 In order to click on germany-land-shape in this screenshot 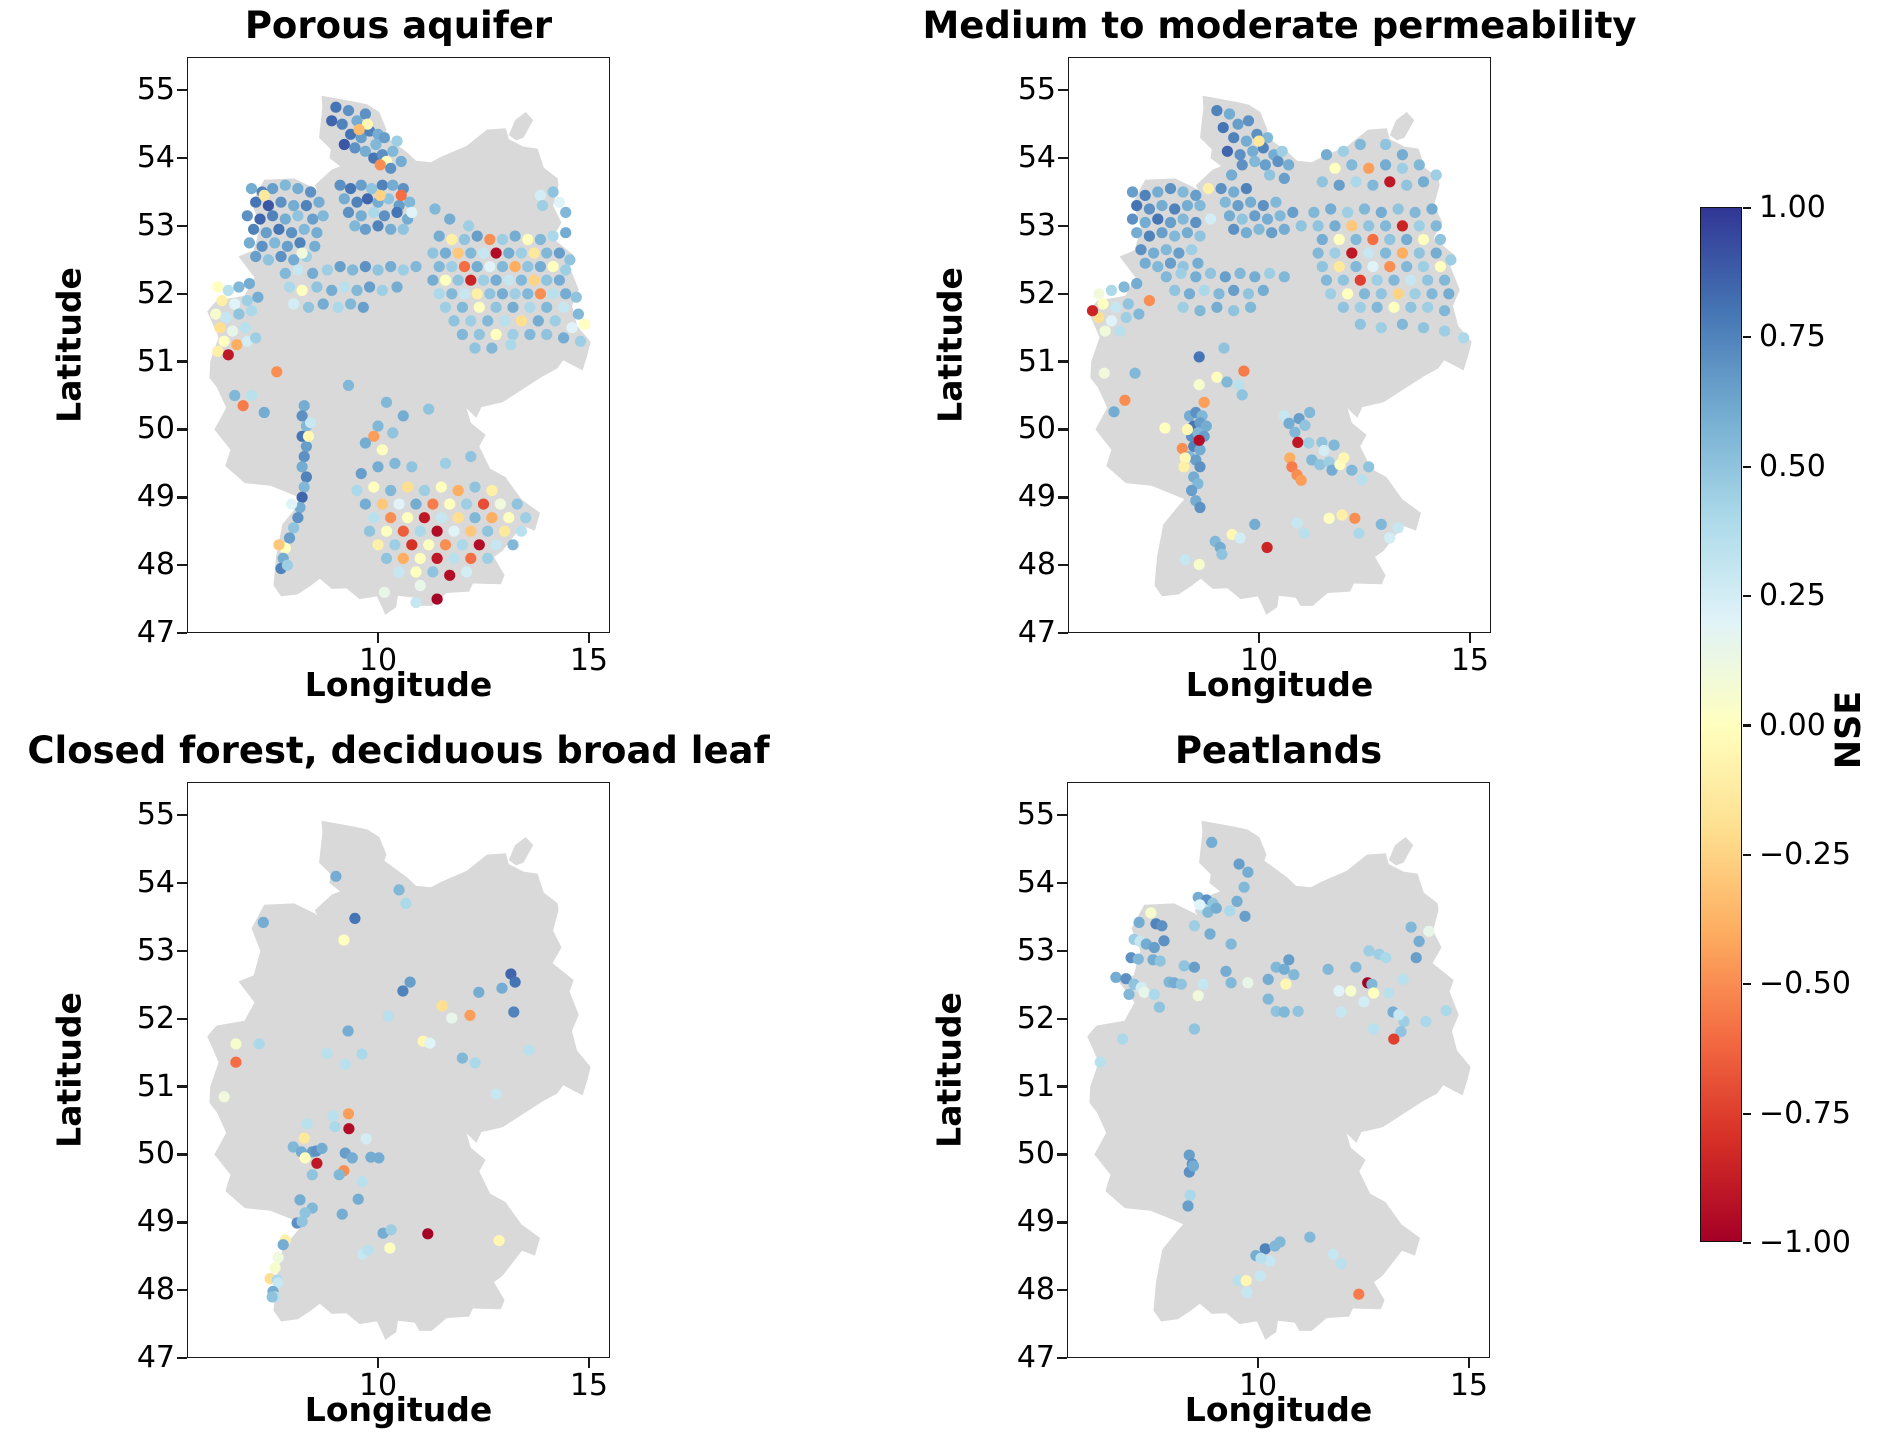, I will do `click(521, 851)`.